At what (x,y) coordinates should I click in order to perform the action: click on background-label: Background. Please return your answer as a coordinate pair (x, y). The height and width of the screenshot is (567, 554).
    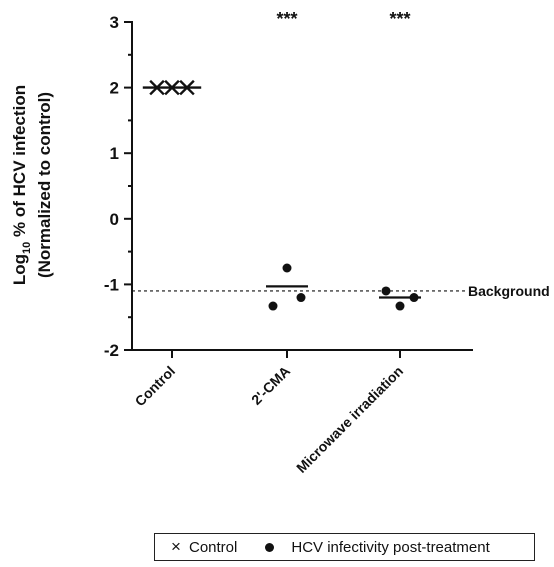
    Looking at the image, I should click on (509, 291).